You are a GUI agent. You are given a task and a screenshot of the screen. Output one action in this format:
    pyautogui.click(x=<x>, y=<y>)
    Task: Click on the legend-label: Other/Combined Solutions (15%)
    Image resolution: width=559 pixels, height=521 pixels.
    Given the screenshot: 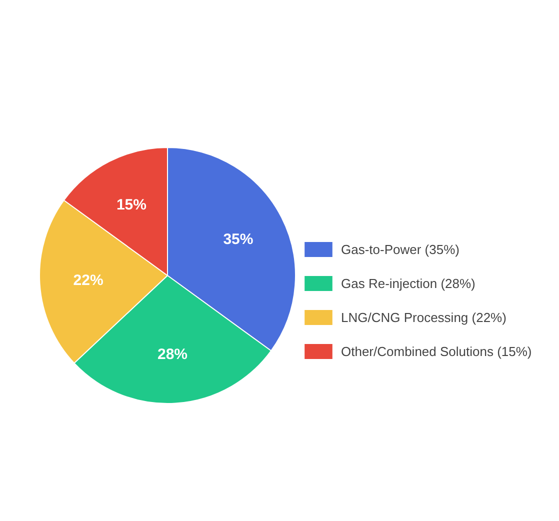 What is the action you would take?
    pyautogui.click(x=436, y=351)
    